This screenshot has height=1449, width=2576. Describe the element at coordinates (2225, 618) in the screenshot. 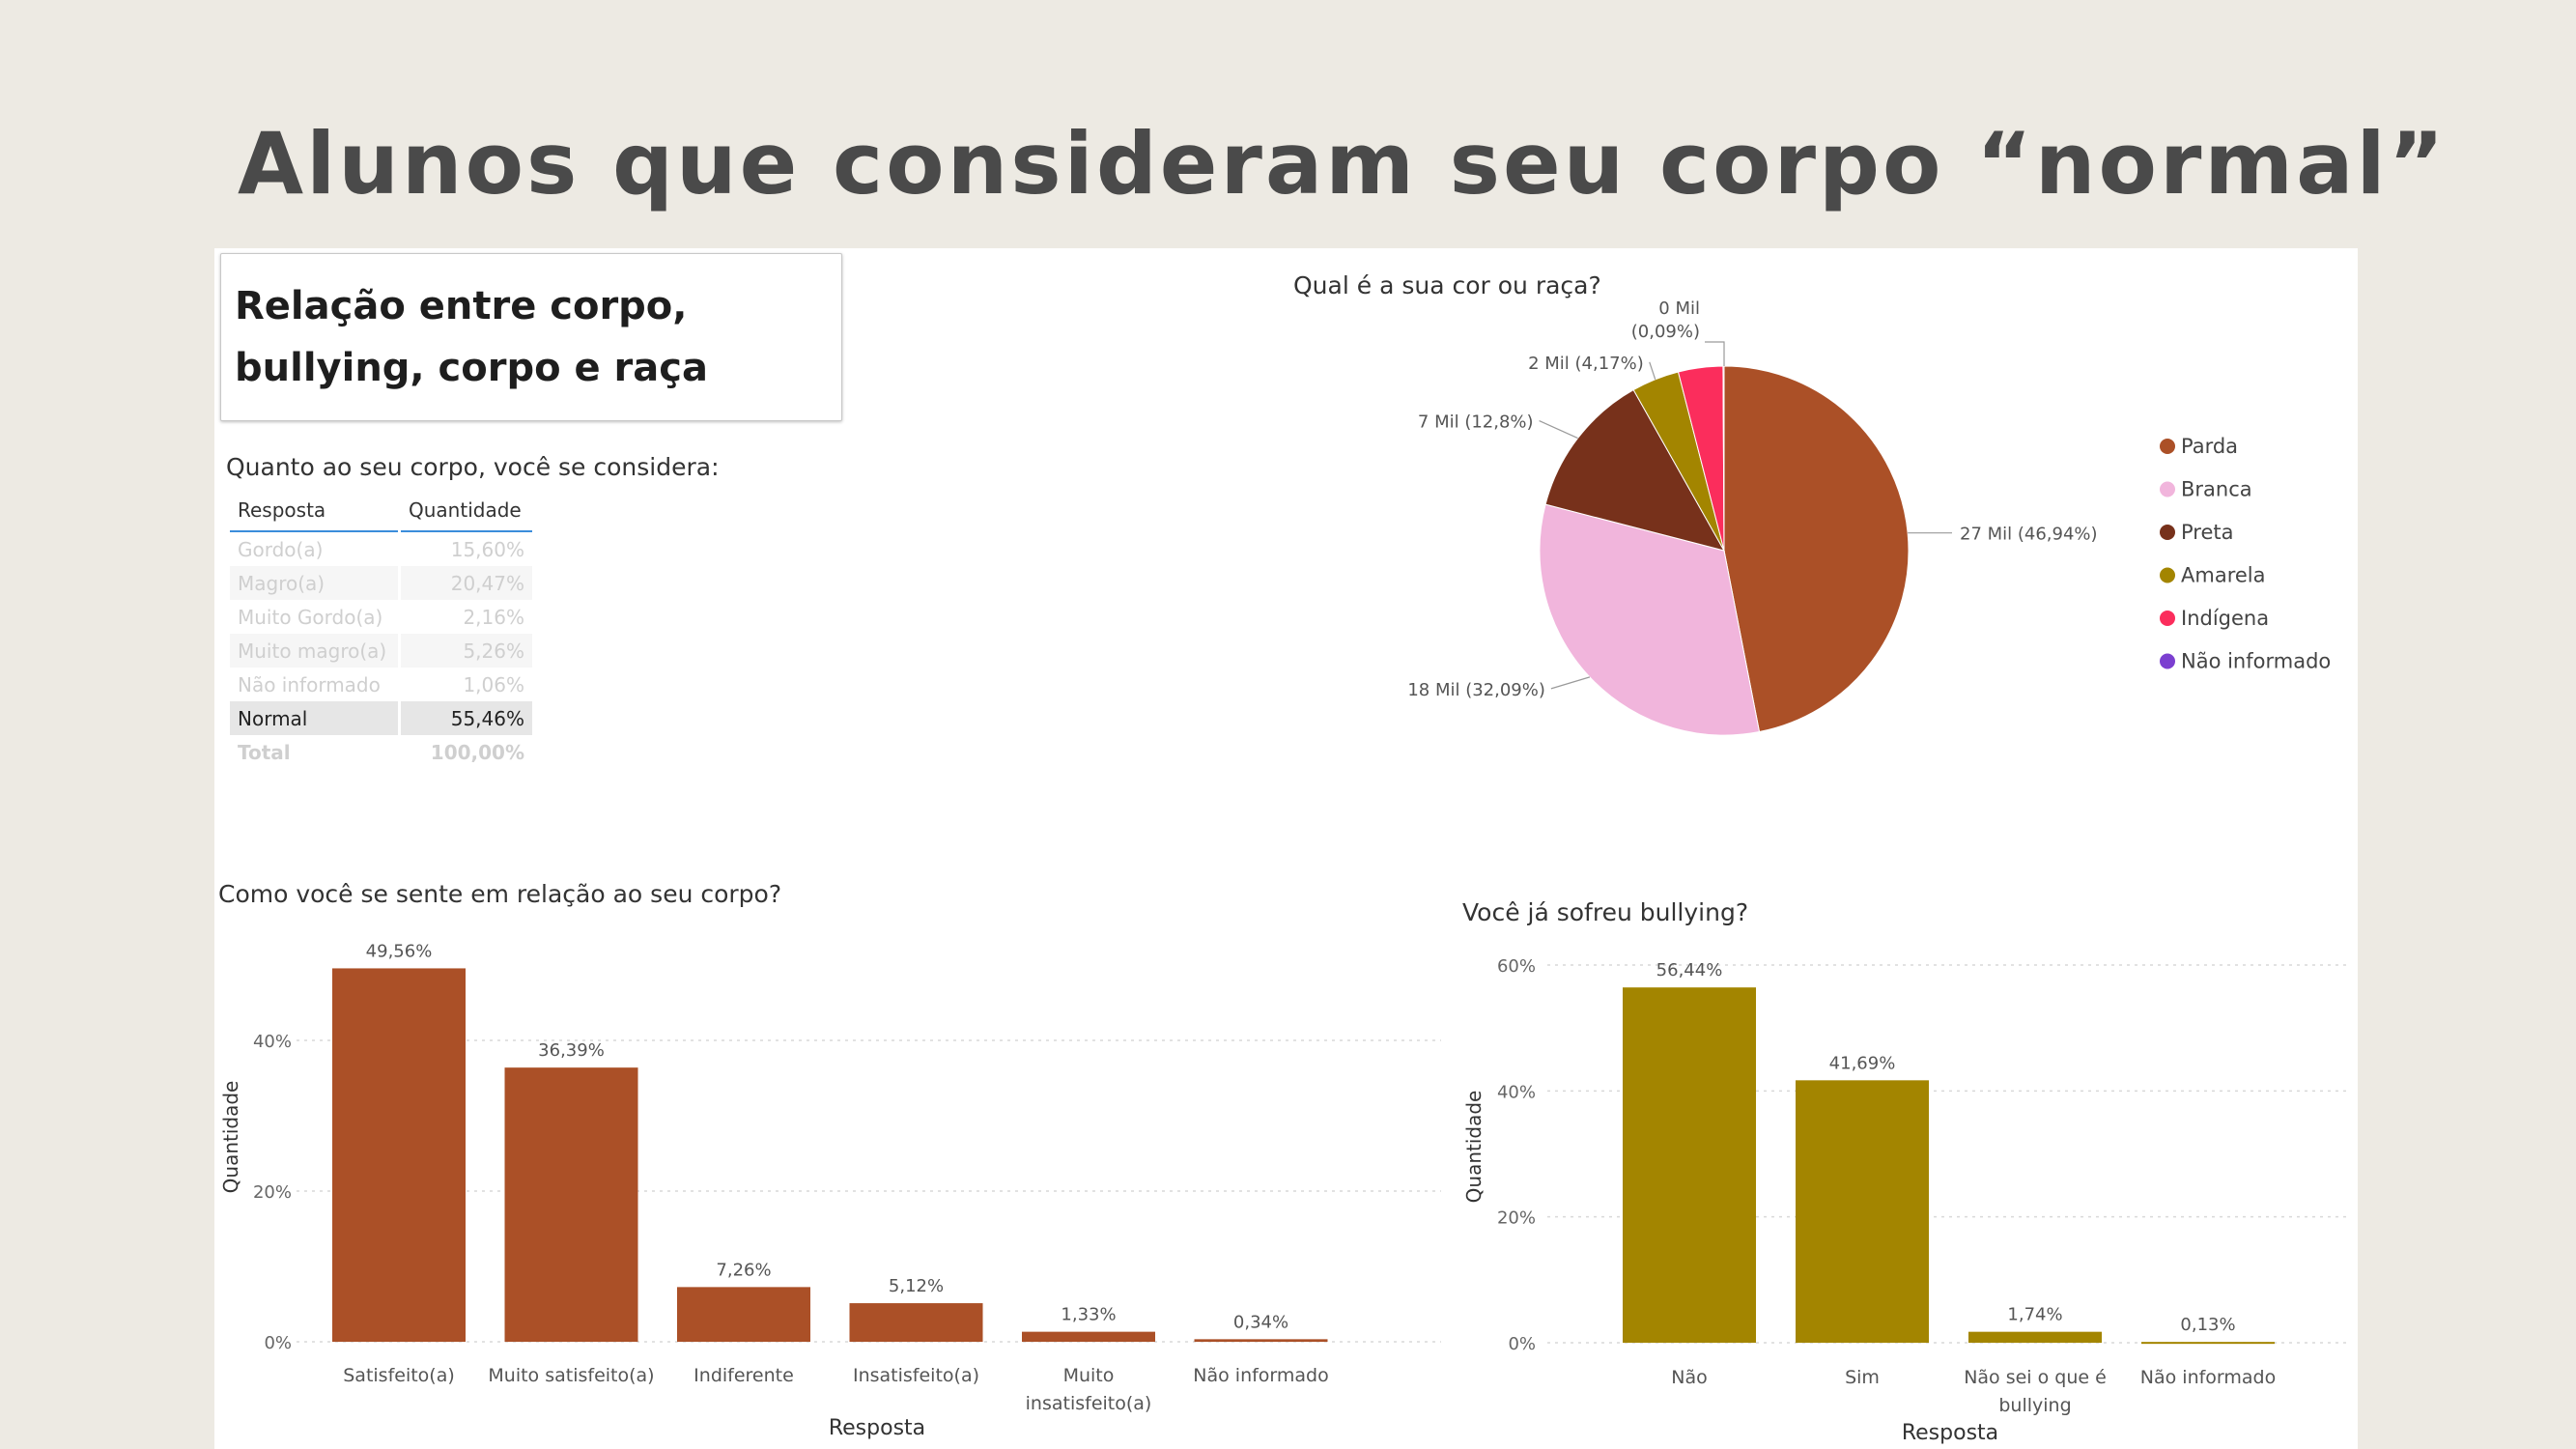

I see `legend-label: Indígena` at that location.